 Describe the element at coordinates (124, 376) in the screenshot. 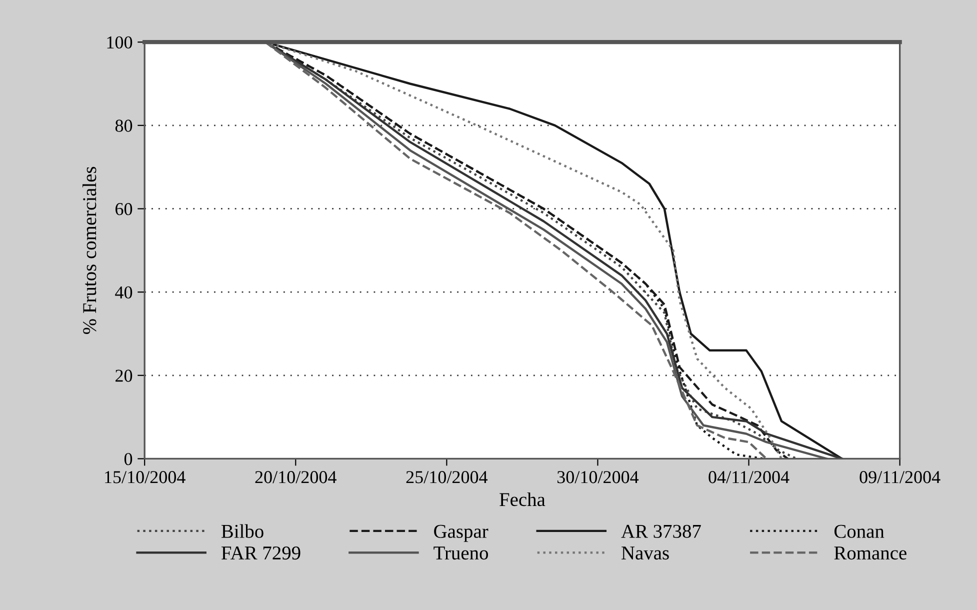

I see `y-tick-label: 20` at that location.